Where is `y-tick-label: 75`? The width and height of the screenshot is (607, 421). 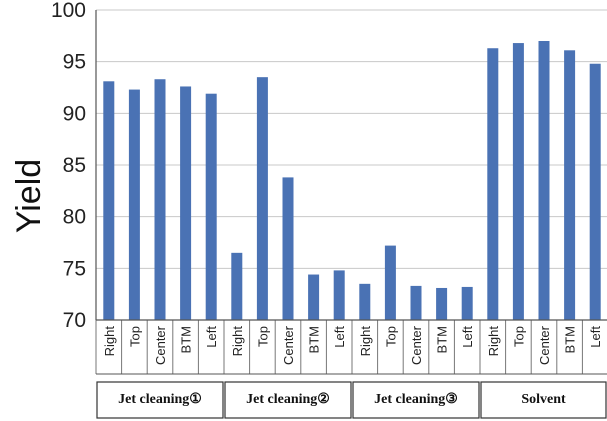 y-tick-label: 75 is located at coordinates (74, 268).